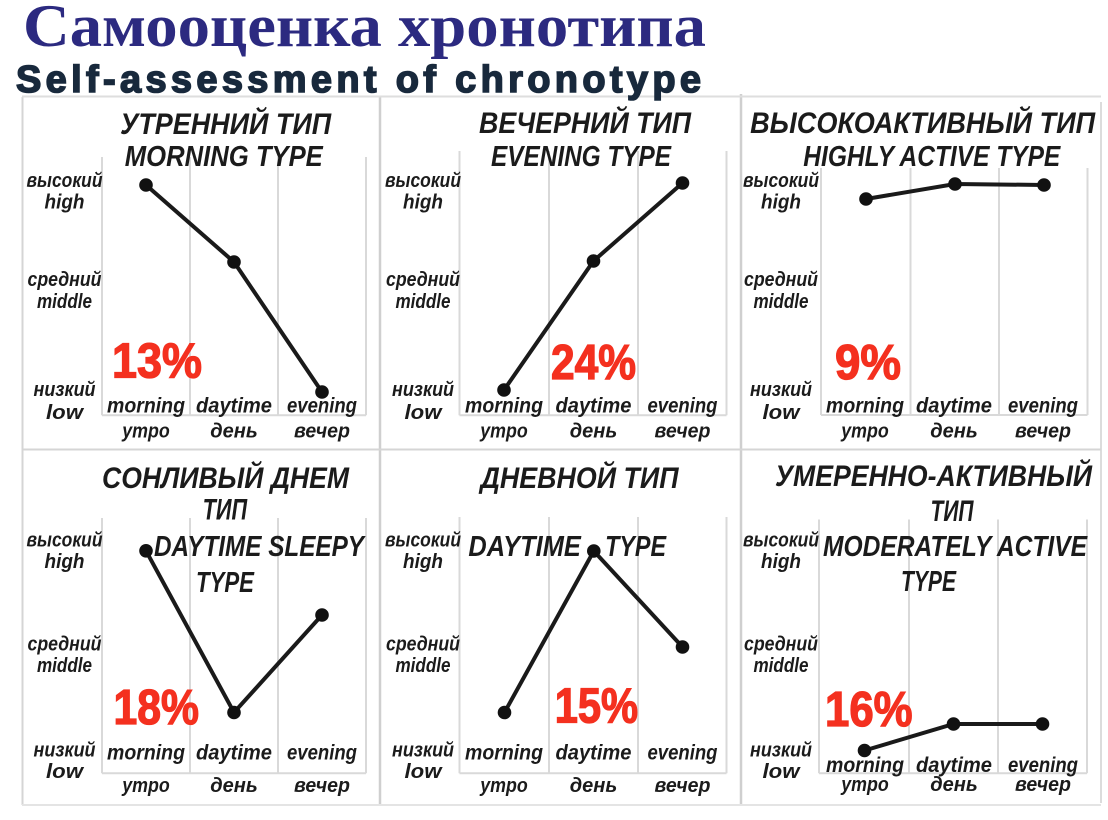  I want to click on svg-text: УМЕРЕННО-АКТИВНЫЙ, so click(934, 475).